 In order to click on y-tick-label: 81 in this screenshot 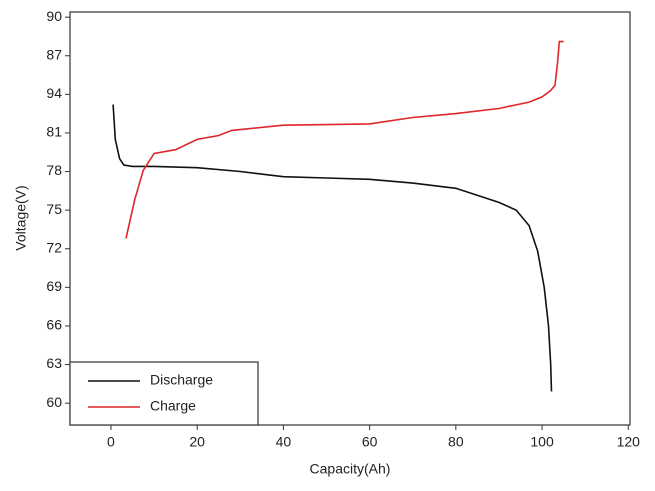, I will do `click(54, 132)`.